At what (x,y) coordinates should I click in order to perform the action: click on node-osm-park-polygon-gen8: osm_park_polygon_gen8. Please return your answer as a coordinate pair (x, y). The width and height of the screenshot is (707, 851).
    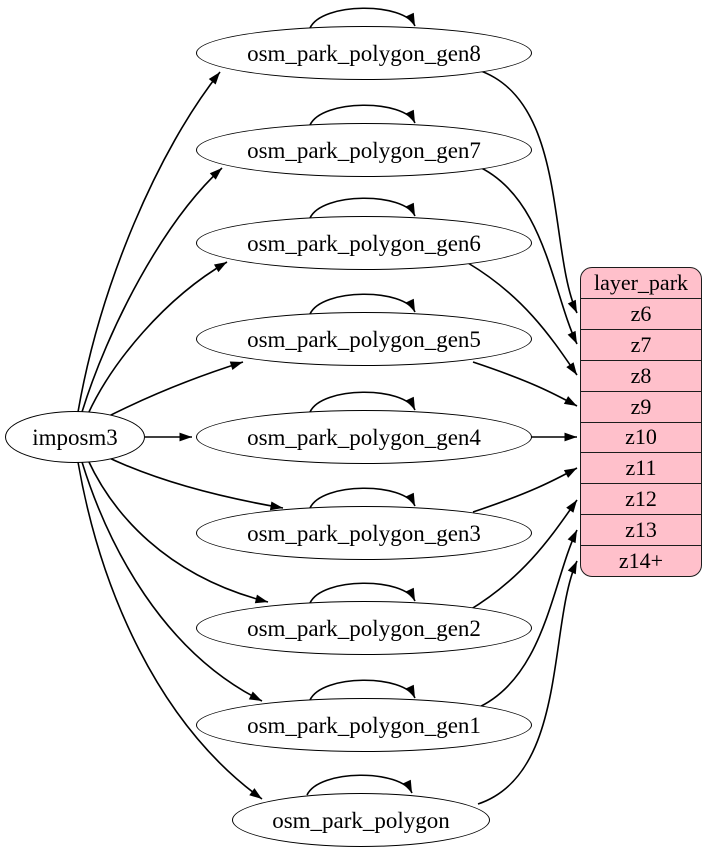
    Looking at the image, I should click on (364, 53).